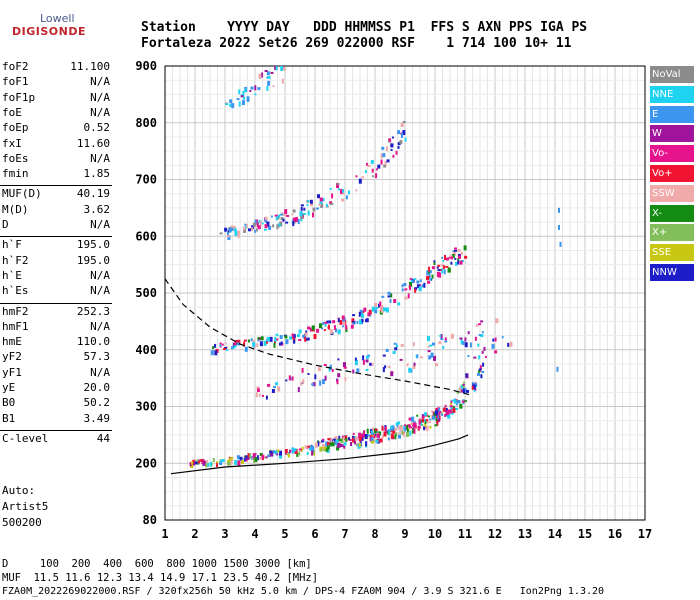 Image resolution: width=700 pixels, height=600 pixels. I want to click on legend-item: W, so click(672, 134).